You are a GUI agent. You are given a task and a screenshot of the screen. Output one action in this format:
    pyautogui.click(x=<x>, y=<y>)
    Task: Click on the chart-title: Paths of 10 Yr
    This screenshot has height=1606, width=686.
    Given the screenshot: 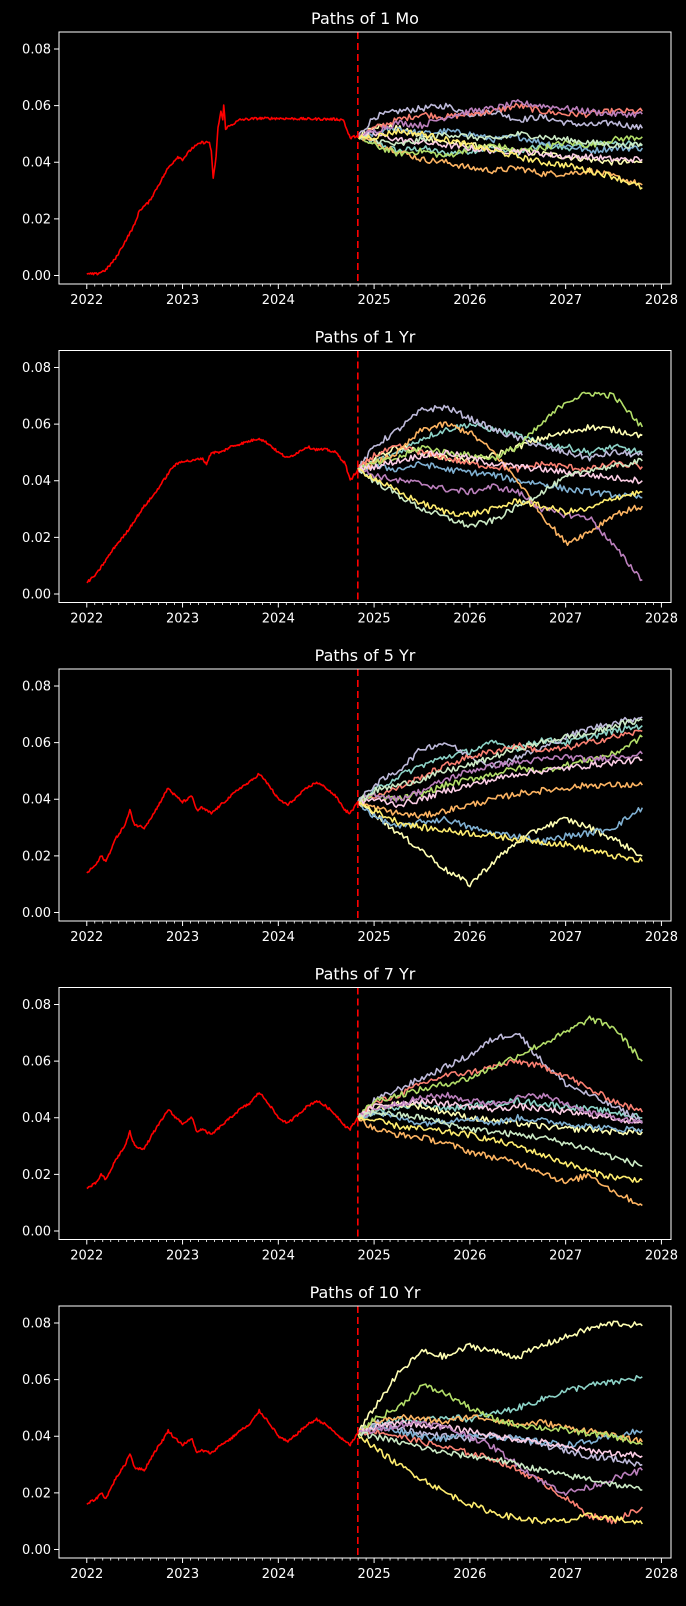 What is the action you would take?
    pyautogui.click(x=365, y=1292)
    